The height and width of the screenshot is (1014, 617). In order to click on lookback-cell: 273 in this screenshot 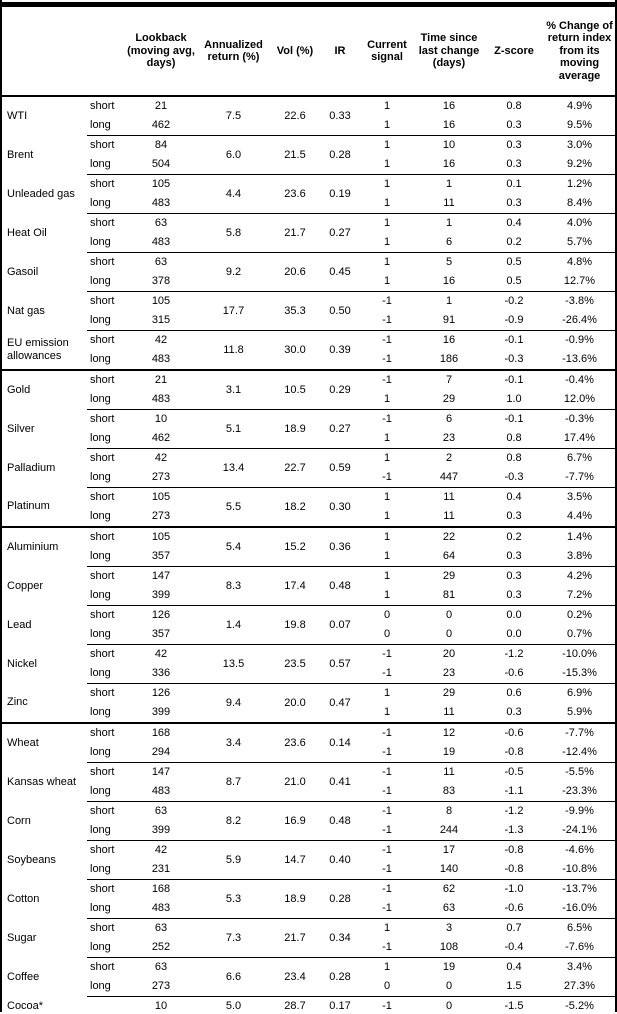, I will do `click(161, 477)`.